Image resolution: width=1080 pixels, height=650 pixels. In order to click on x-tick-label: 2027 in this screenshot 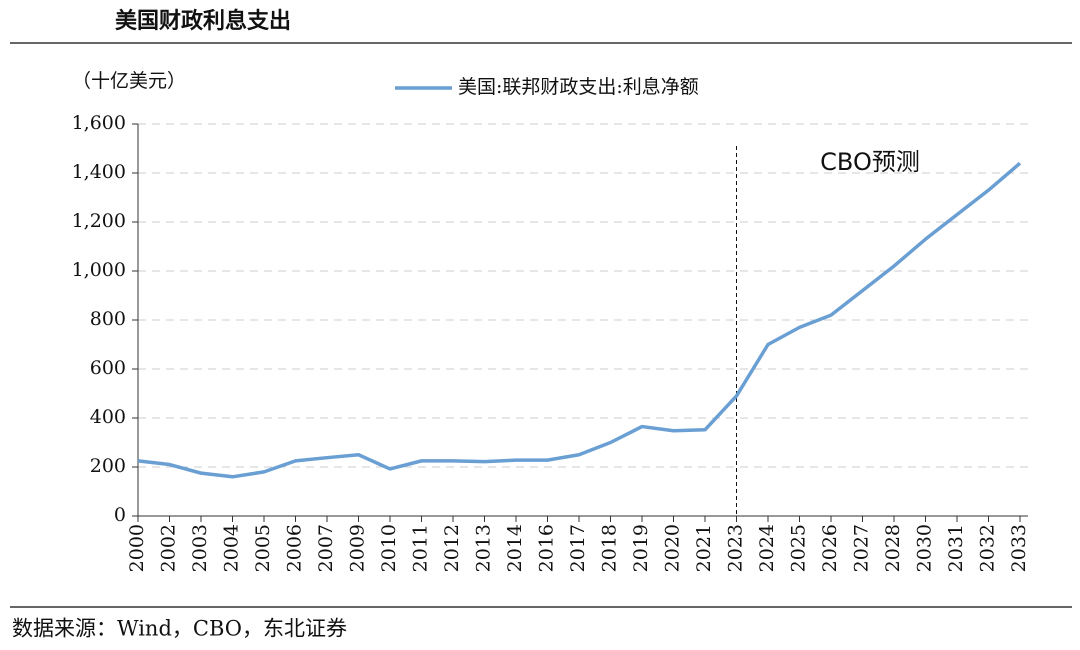, I will do `click(862, 548)`.